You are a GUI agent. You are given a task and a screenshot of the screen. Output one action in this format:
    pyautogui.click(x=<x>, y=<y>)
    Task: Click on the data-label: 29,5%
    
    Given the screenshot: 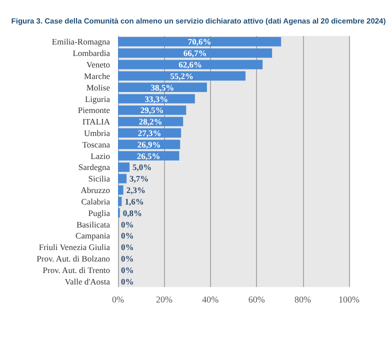 What is the action you would take?
    pyautogui.click(x=152, y=110)
    